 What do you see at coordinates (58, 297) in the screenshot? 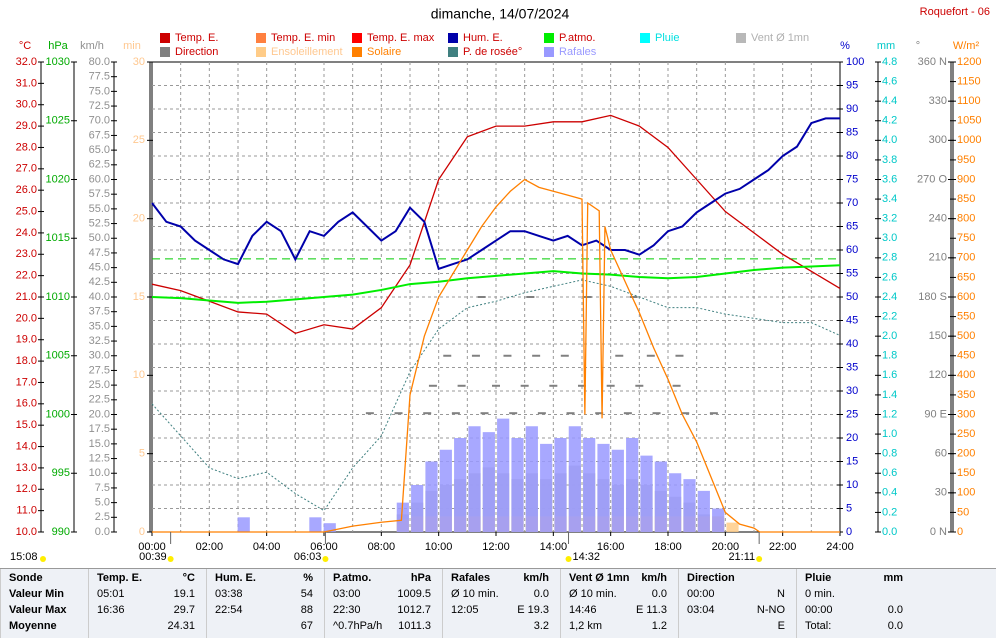
I see `y-tick-label: 1010` at bounding box center [58, 297].